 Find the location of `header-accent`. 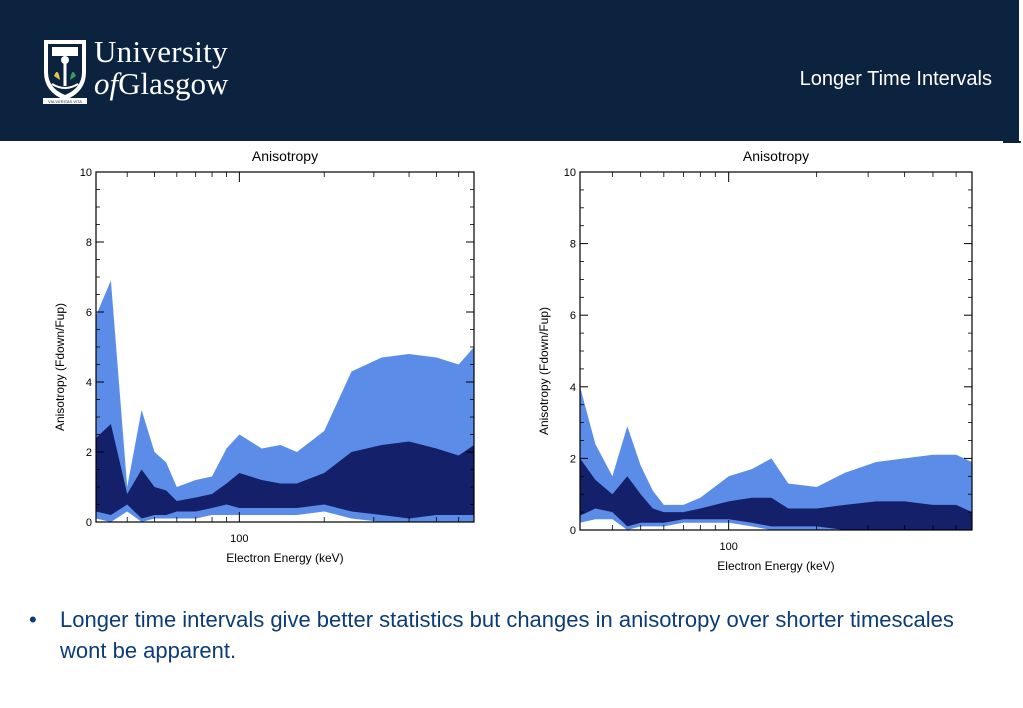

header-accent is located at coordinates (1012, 142).